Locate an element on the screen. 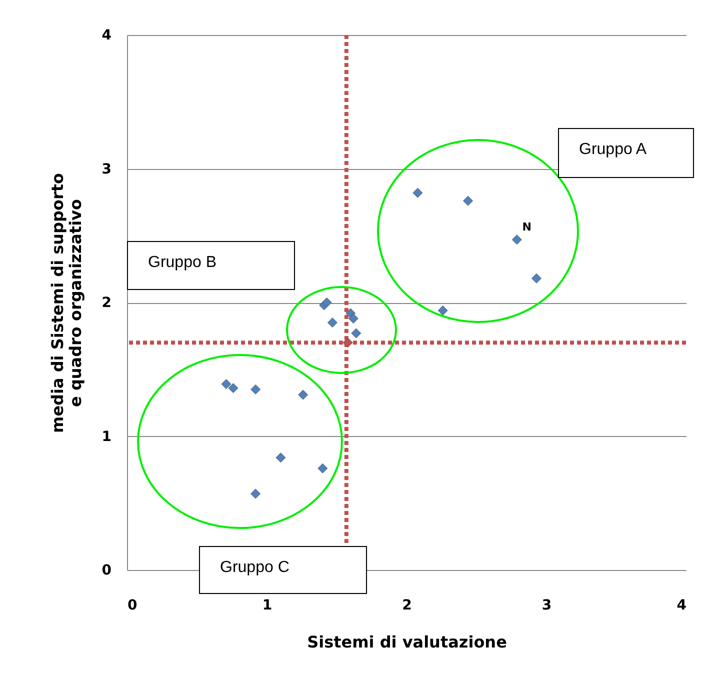 The image size is (720, 674). y-tick-label: 3 is located at coordinates (107, 169).